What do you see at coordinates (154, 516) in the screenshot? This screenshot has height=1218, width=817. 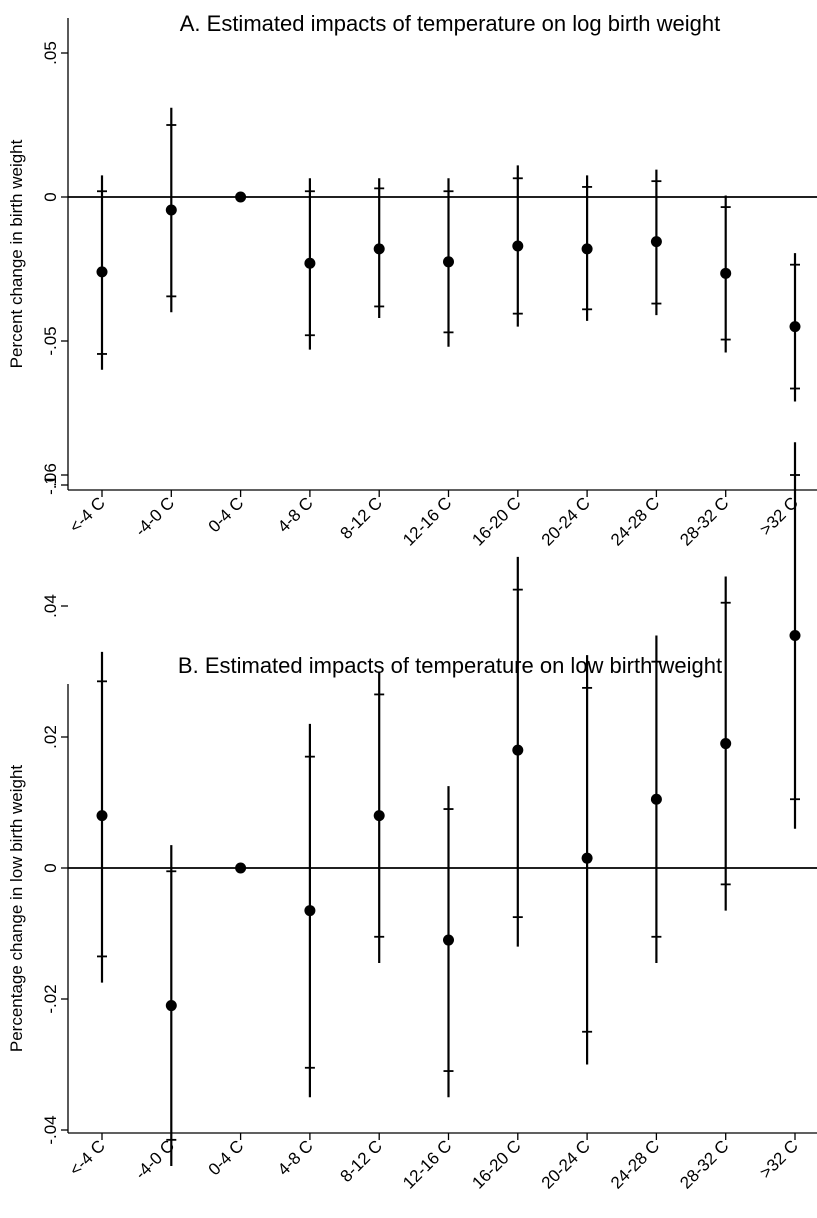 I see `x-tick-label: -4-0 C` at bounding box center [154, 516].